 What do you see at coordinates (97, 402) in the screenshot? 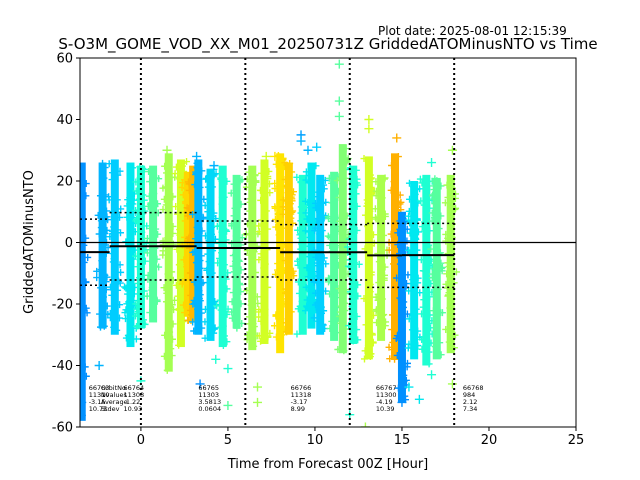
I see `orbit-stat-value: -3.15` at bounding box center [97, 402].